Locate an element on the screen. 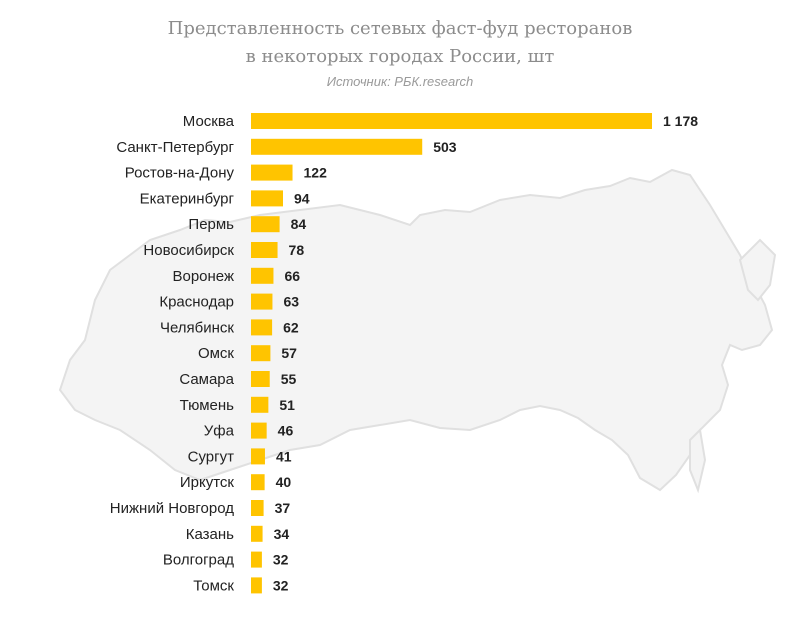  category-label: Санкт-Петербург is located at coordinates (175, 147).